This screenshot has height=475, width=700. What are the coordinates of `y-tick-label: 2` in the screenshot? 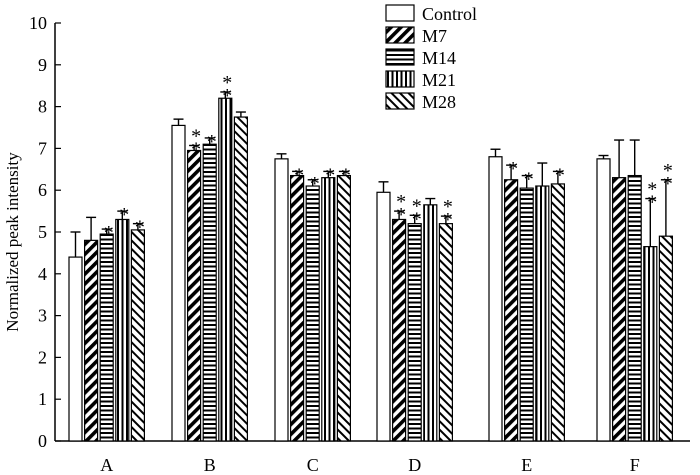 It's located at (42, 357).